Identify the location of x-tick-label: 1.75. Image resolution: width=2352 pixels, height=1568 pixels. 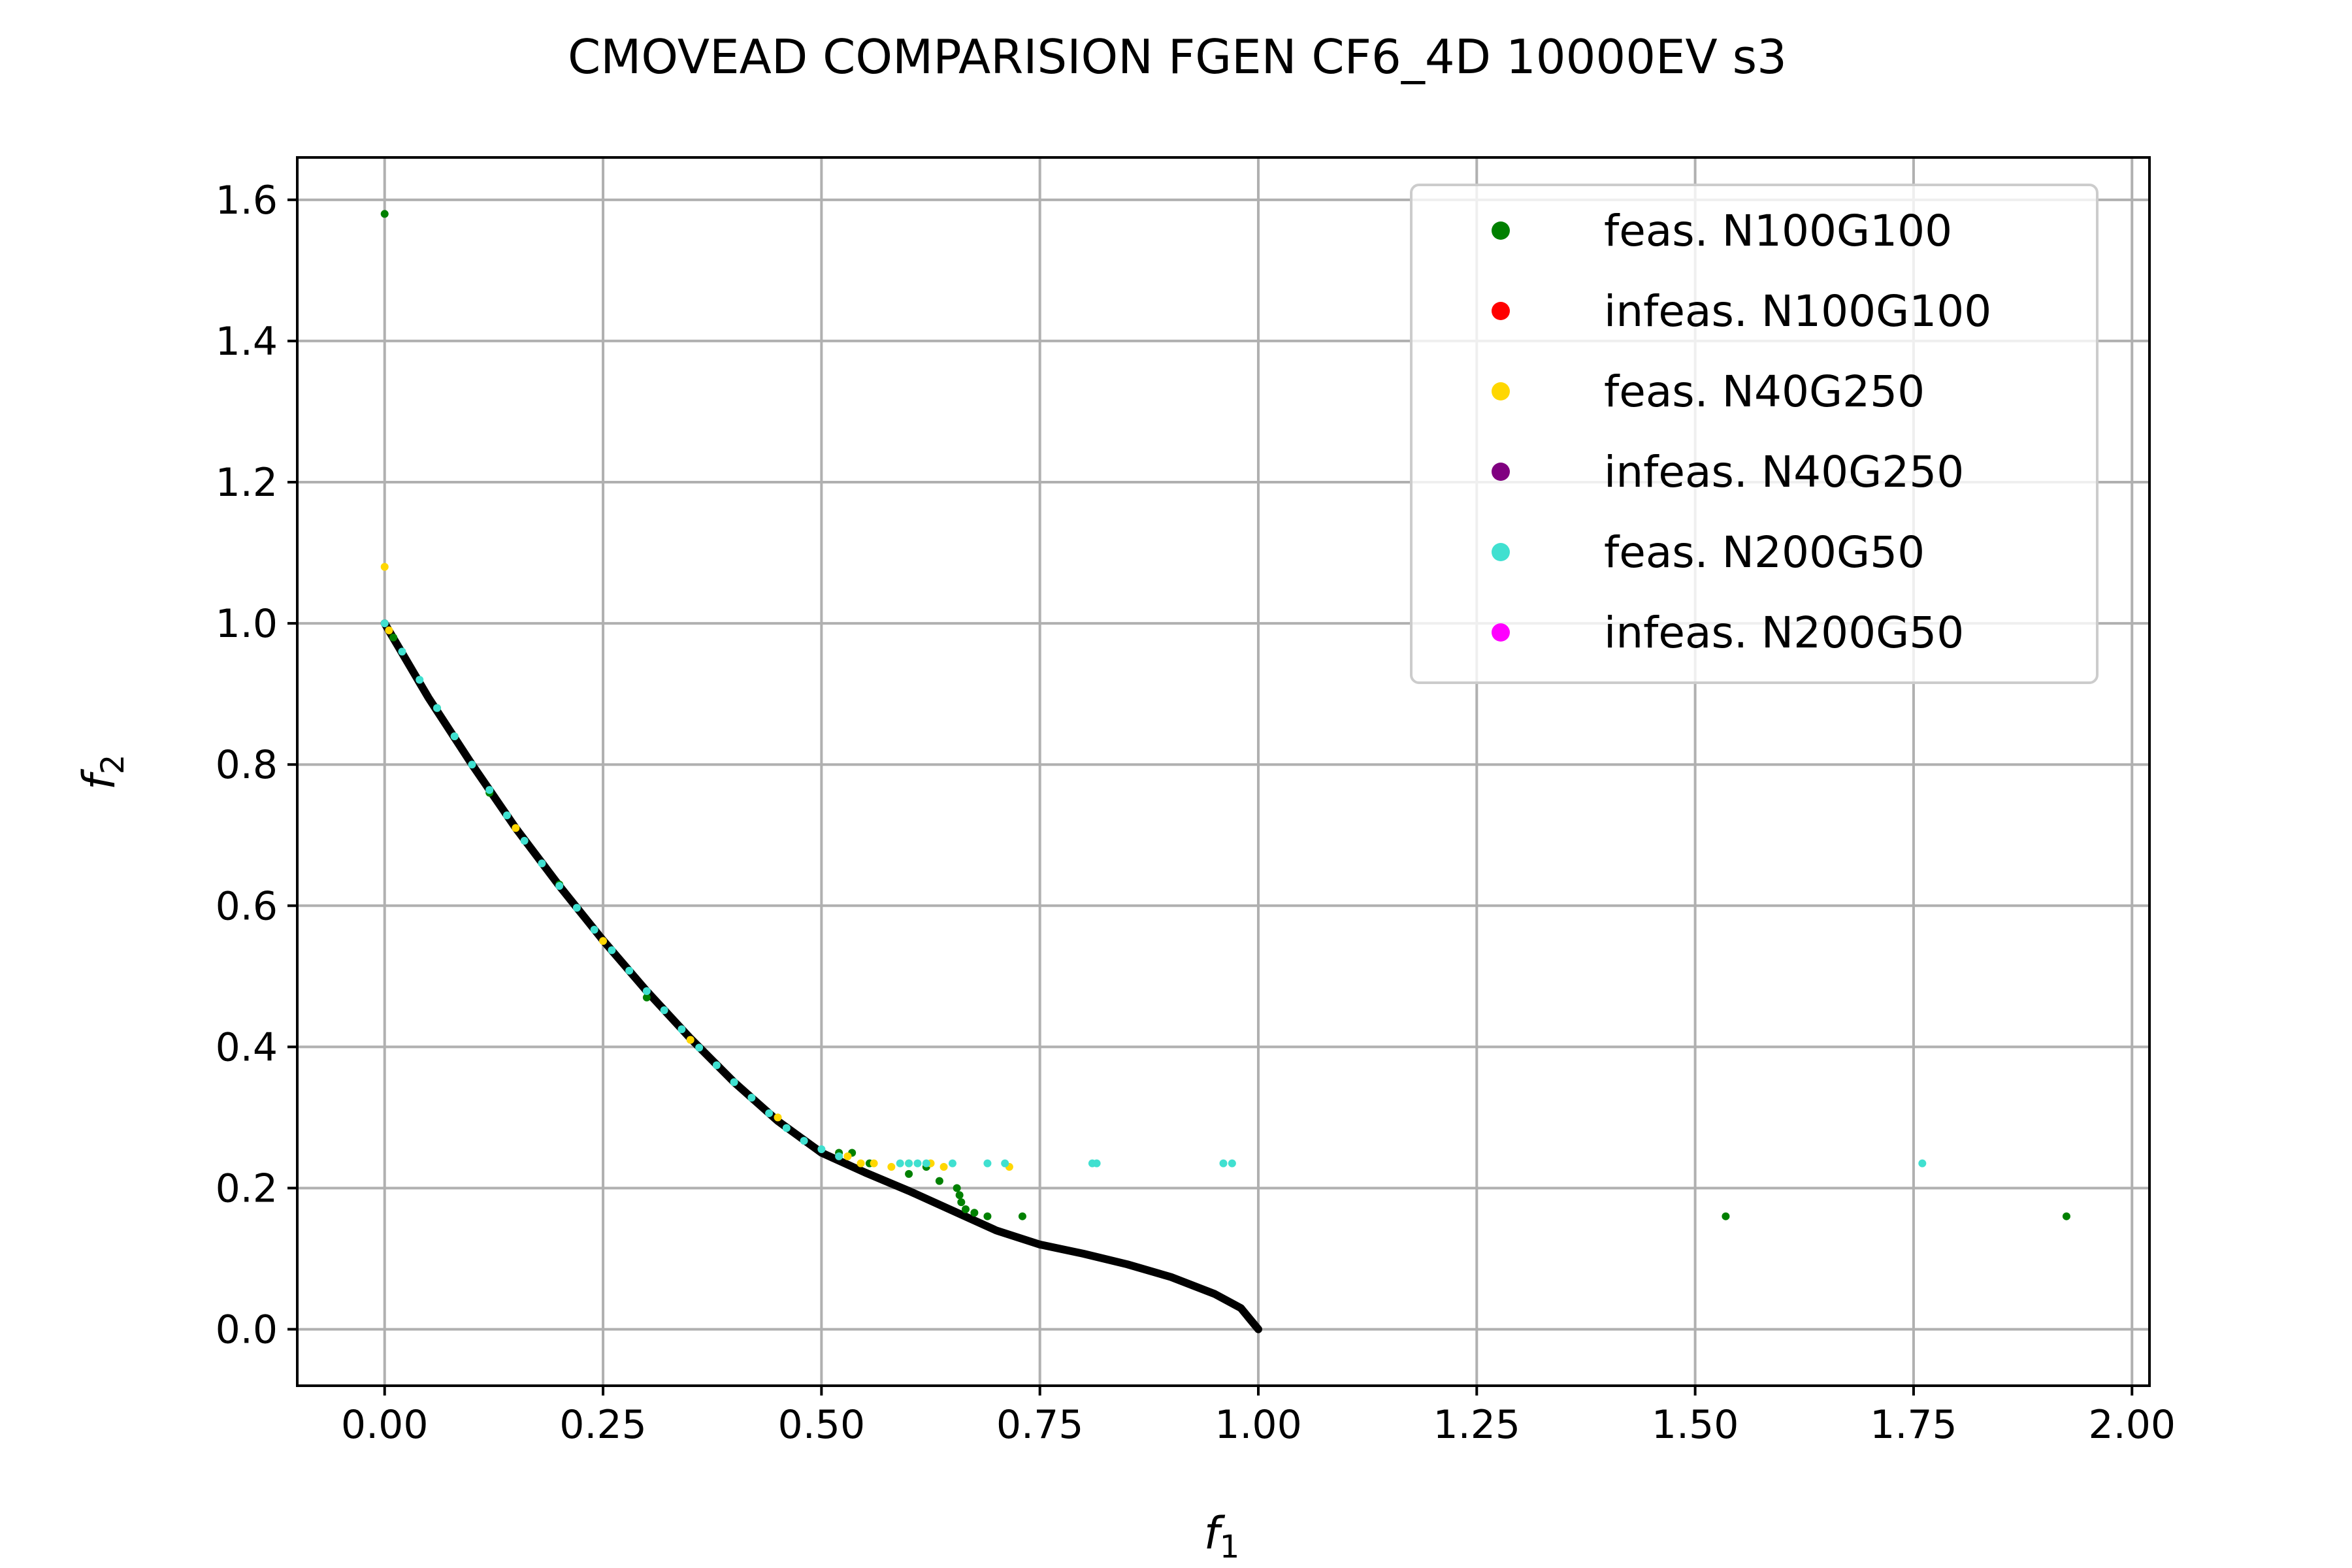
(1913, 1425).